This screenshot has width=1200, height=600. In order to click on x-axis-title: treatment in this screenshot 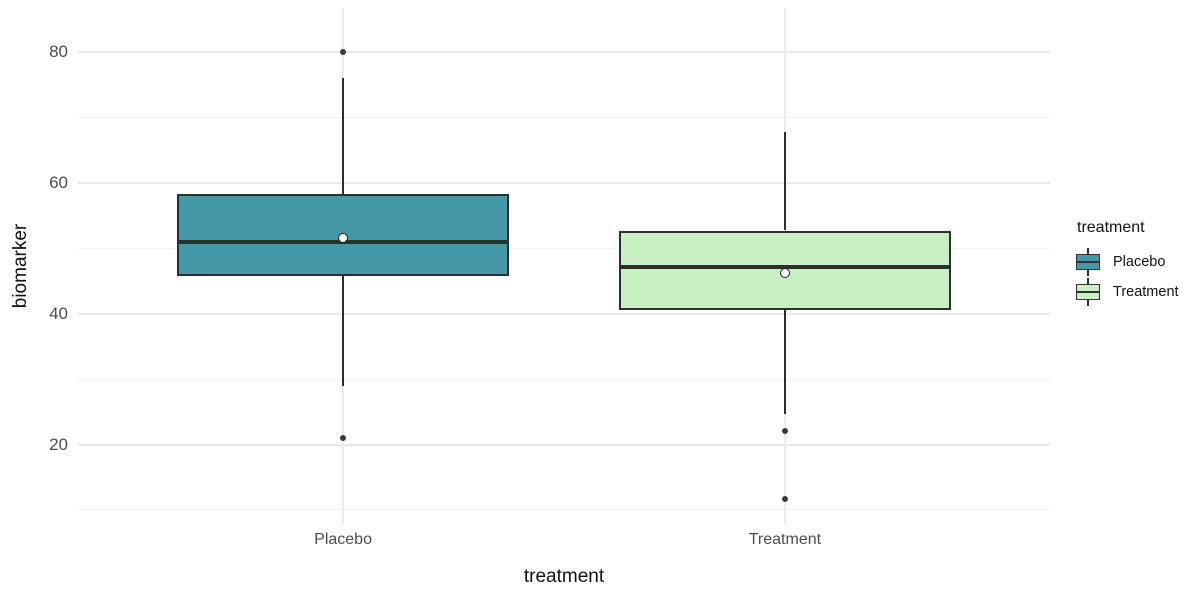, I will do `click(564, 576)`.